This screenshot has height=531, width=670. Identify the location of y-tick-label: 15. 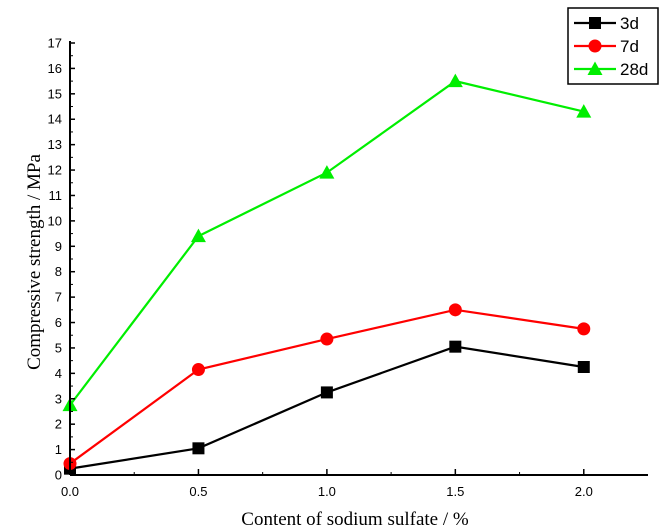
(55, 93).